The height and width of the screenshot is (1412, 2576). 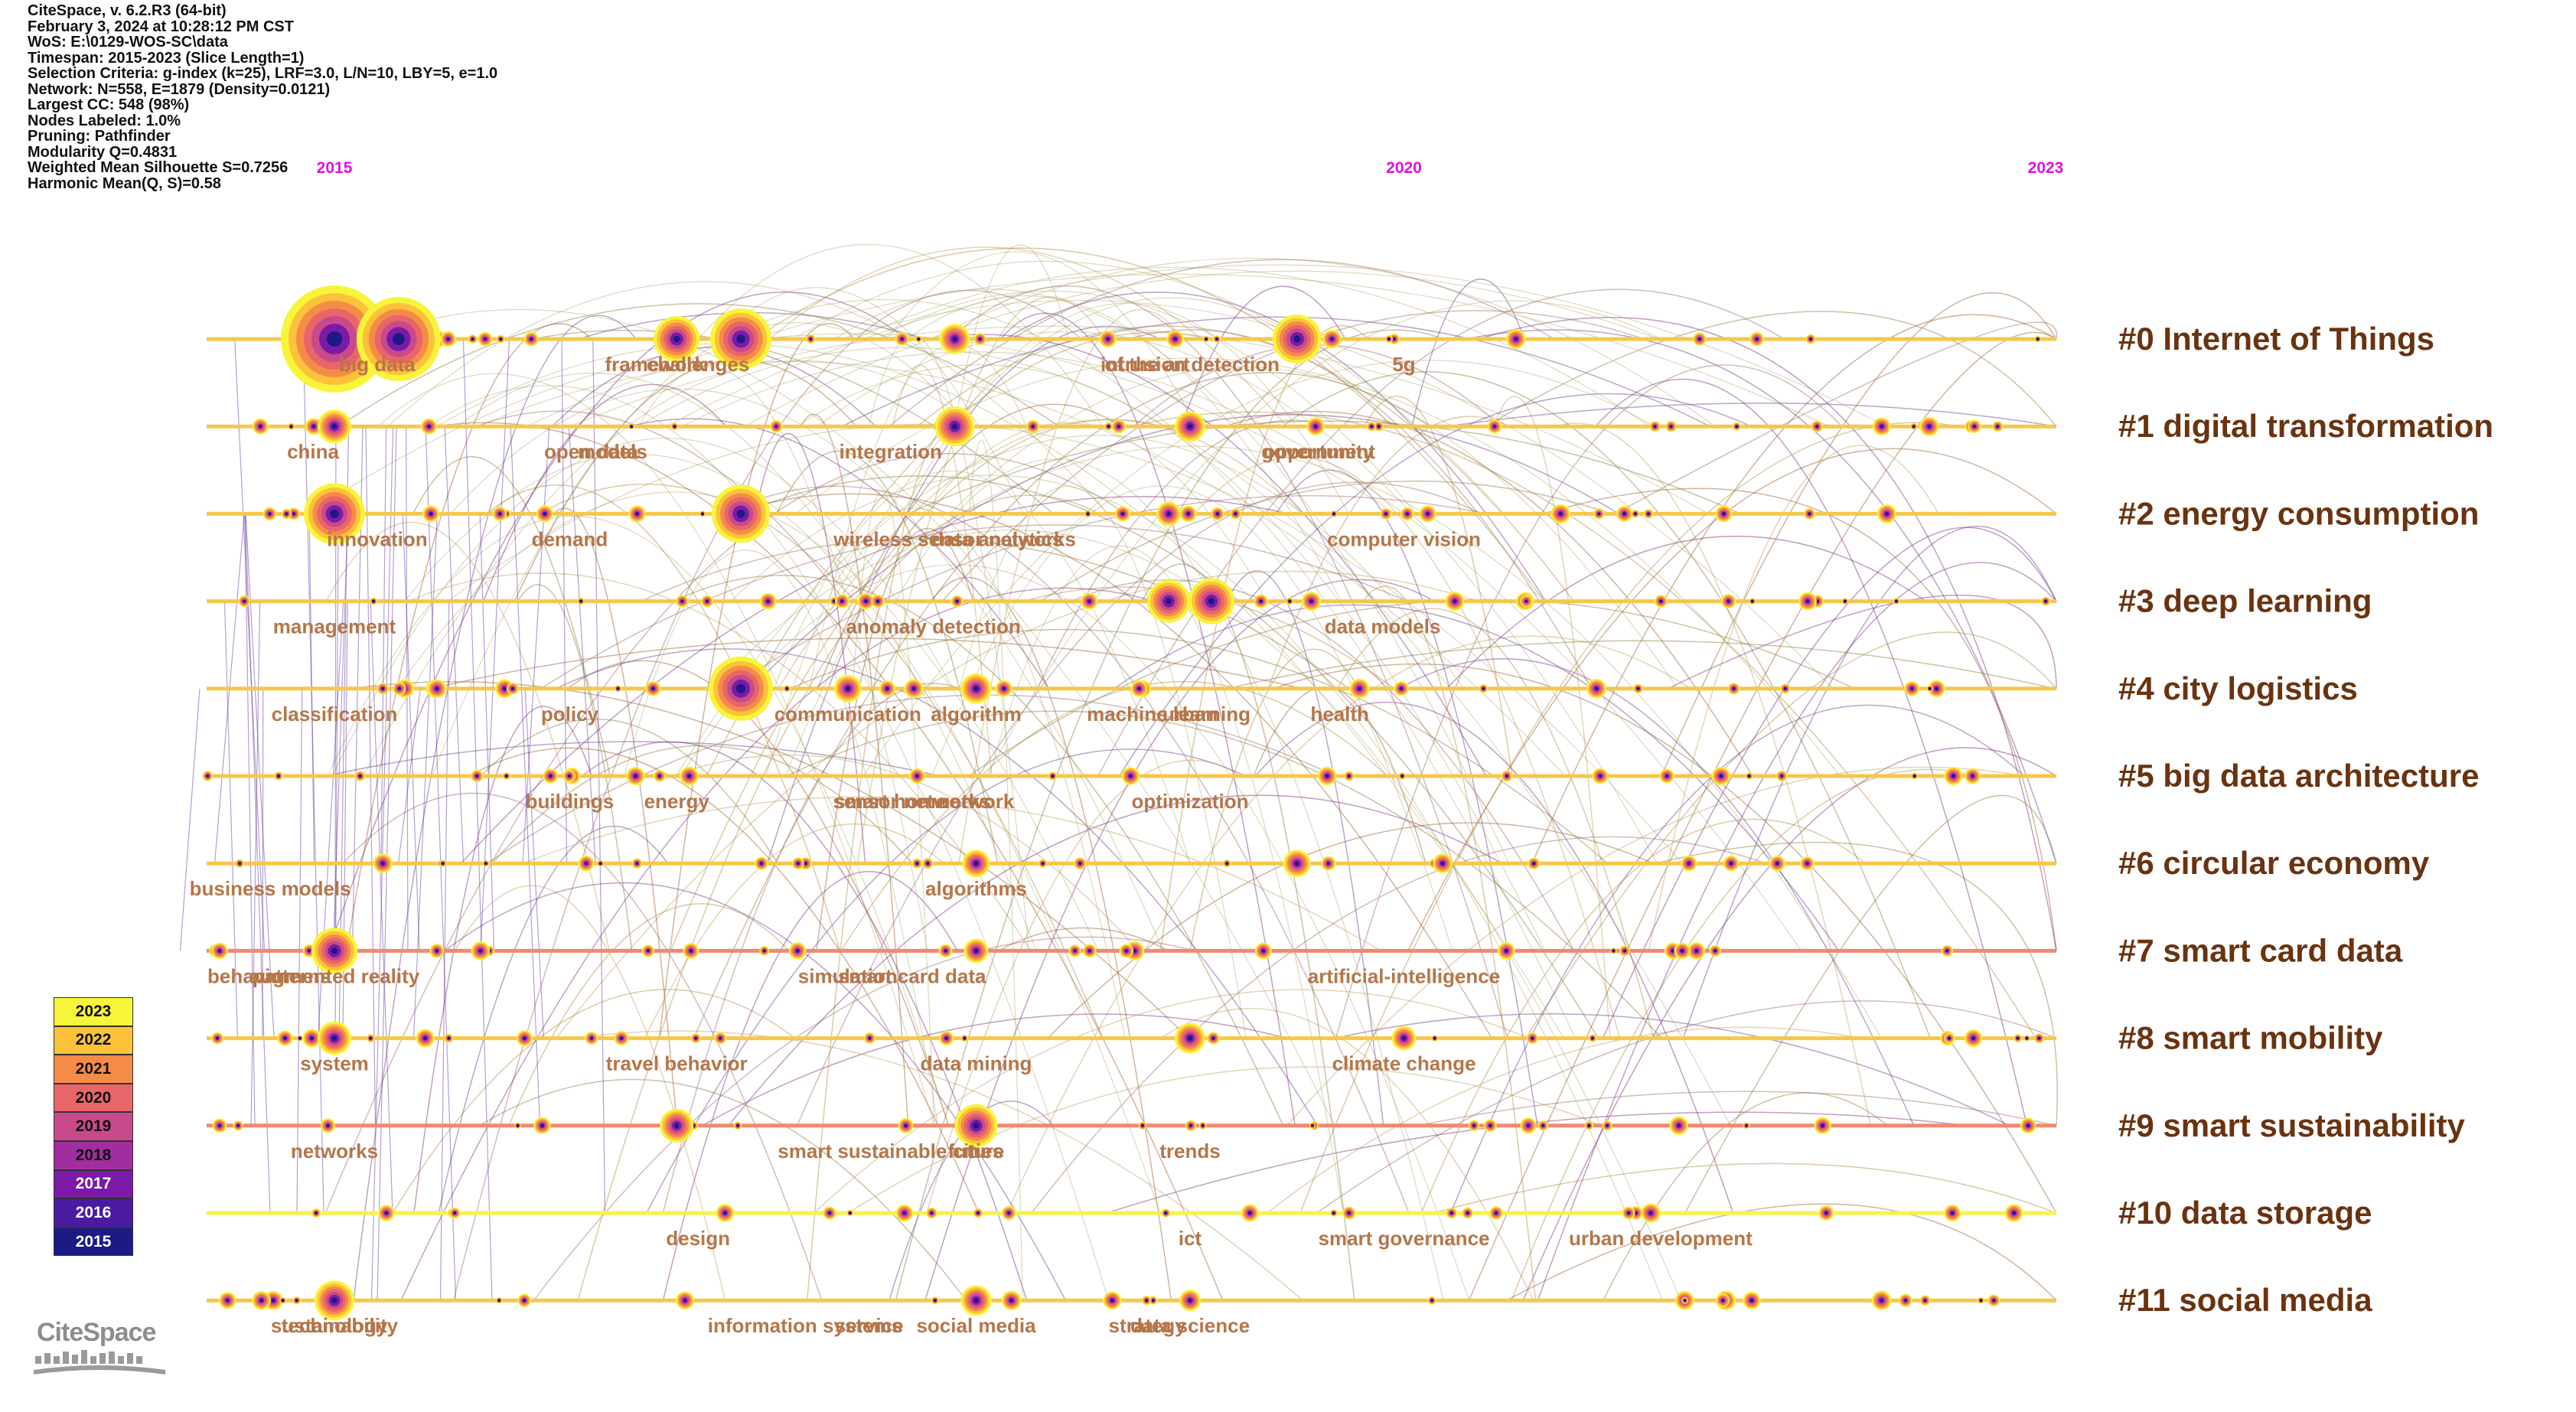 I want to click on keyword-label: sensor networks, so click(x=912, y=801).